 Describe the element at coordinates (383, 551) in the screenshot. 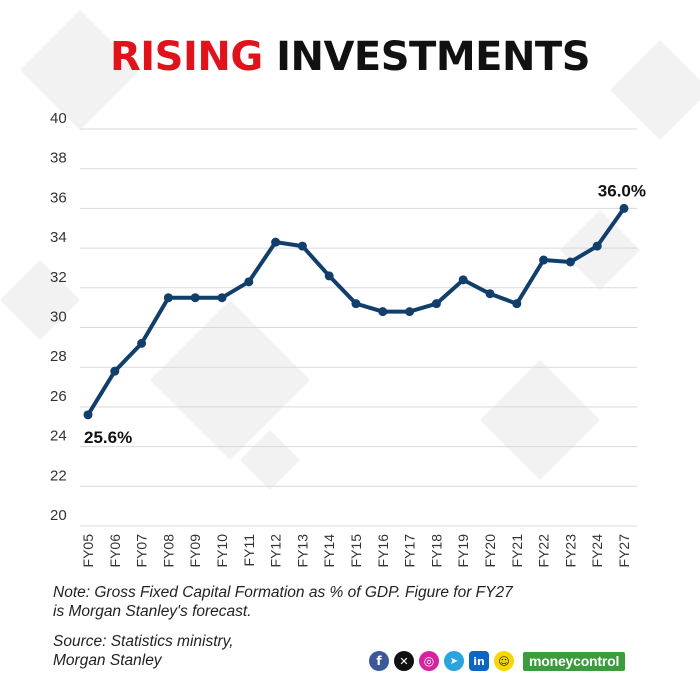

I see `x-tick-label: FY16` at that location.